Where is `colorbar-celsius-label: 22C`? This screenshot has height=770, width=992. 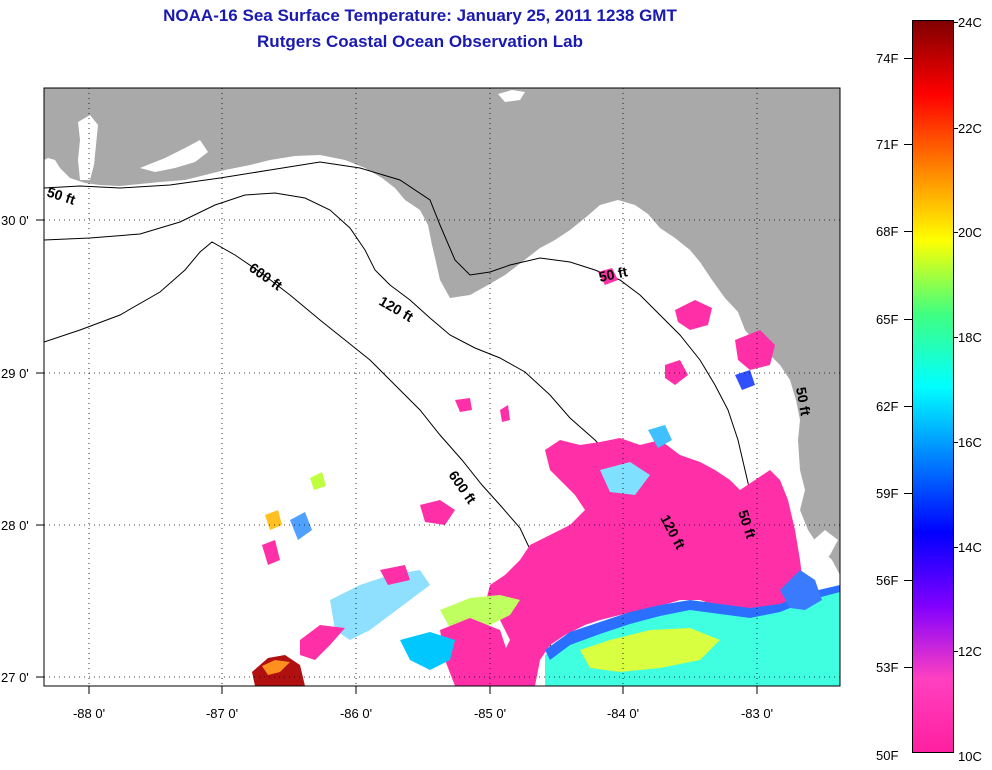 colorbar-celsius-label: 22C is located at coordinates (970, 128).